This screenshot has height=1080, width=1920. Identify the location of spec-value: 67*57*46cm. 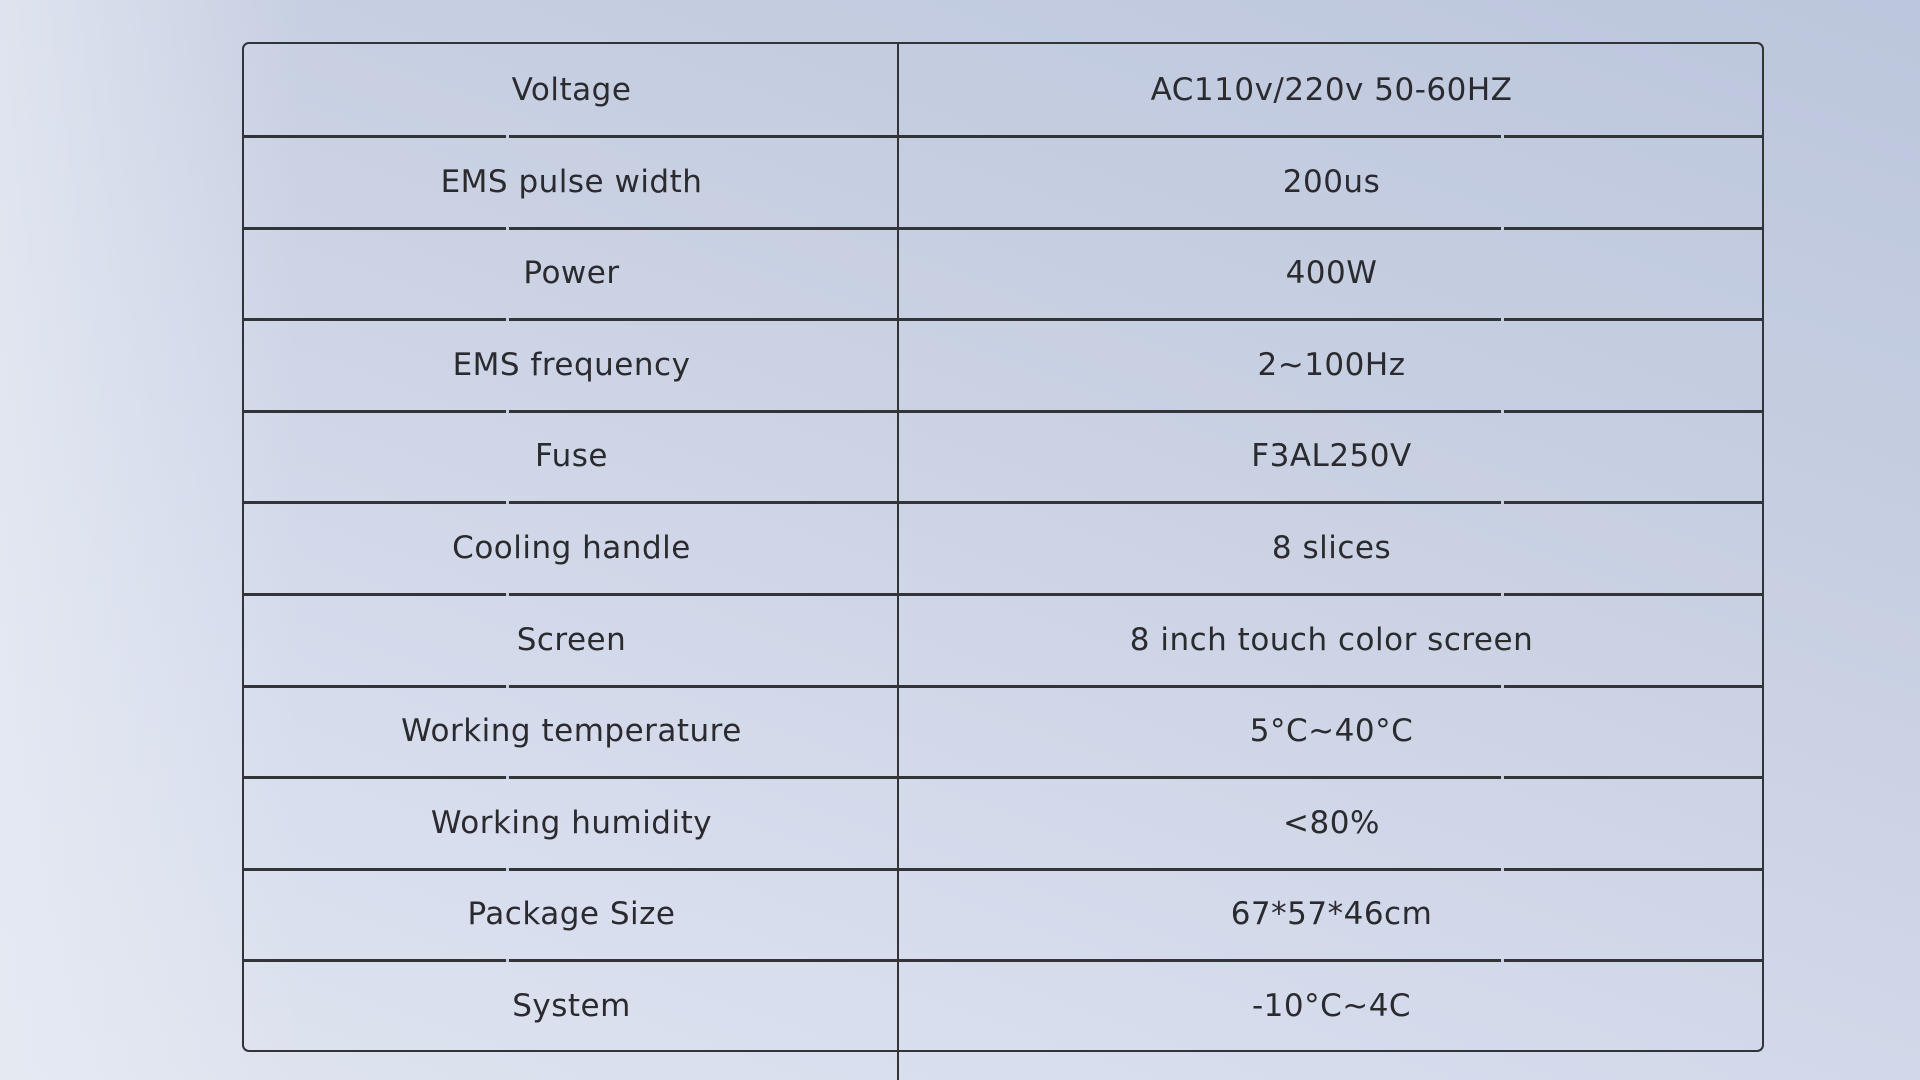
(1331, 914).